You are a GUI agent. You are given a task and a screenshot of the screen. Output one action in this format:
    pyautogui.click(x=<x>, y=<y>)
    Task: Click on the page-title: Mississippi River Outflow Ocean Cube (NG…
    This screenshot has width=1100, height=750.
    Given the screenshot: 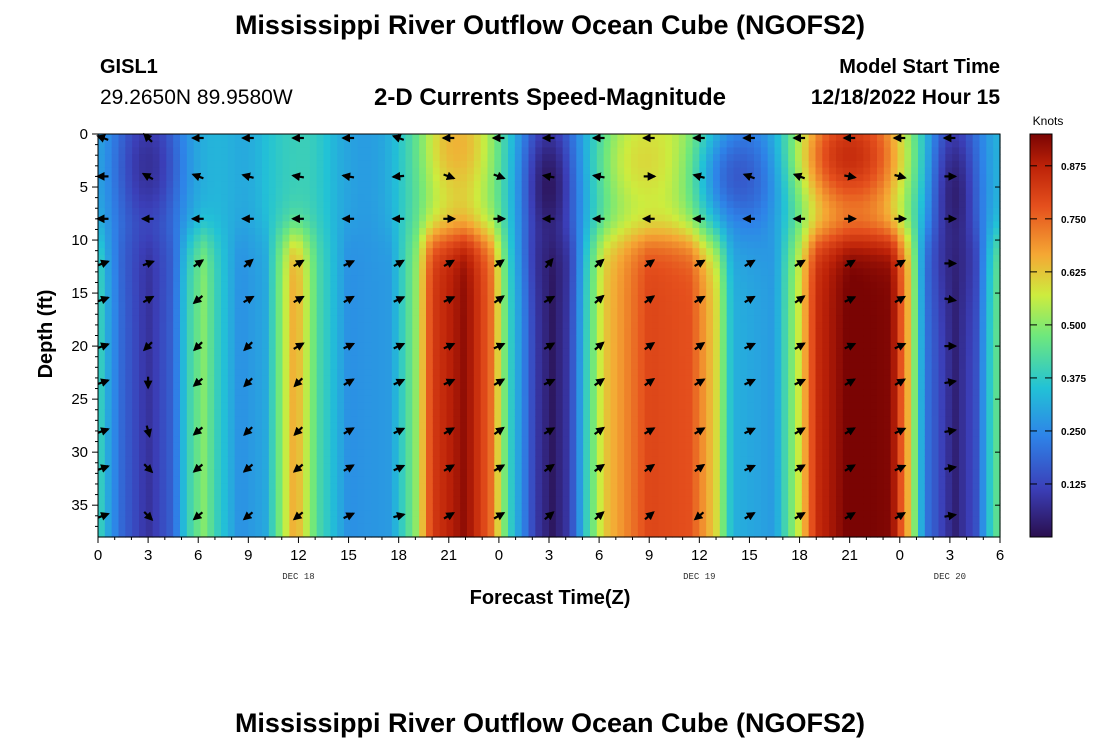 What is the action you would take?
    pyautogui.click(x=550, y=25)
    